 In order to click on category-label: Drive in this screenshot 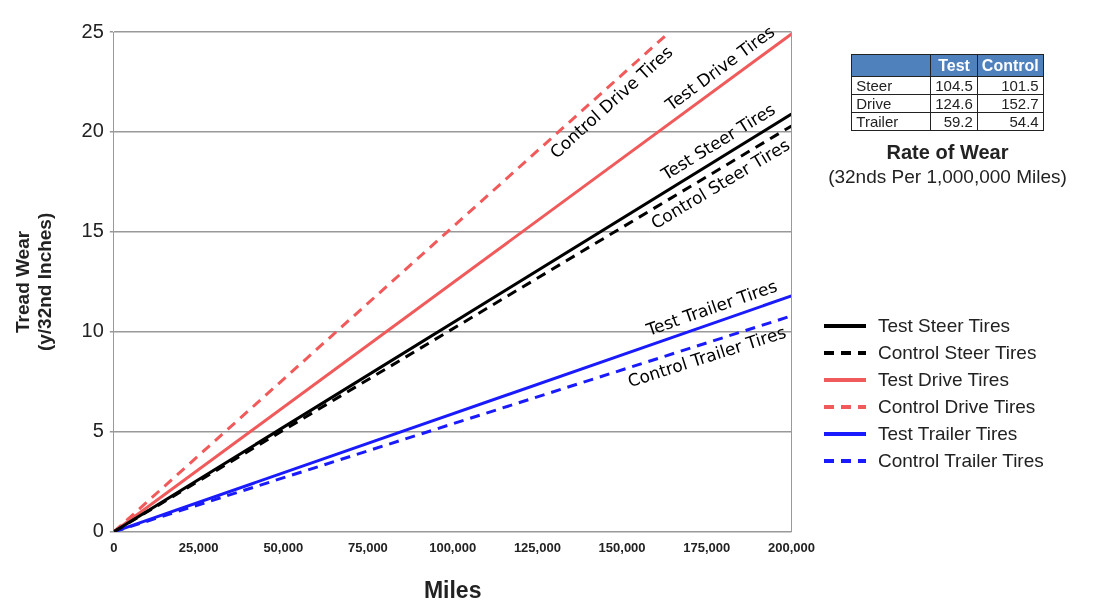, I will do `click(891, 103)`.